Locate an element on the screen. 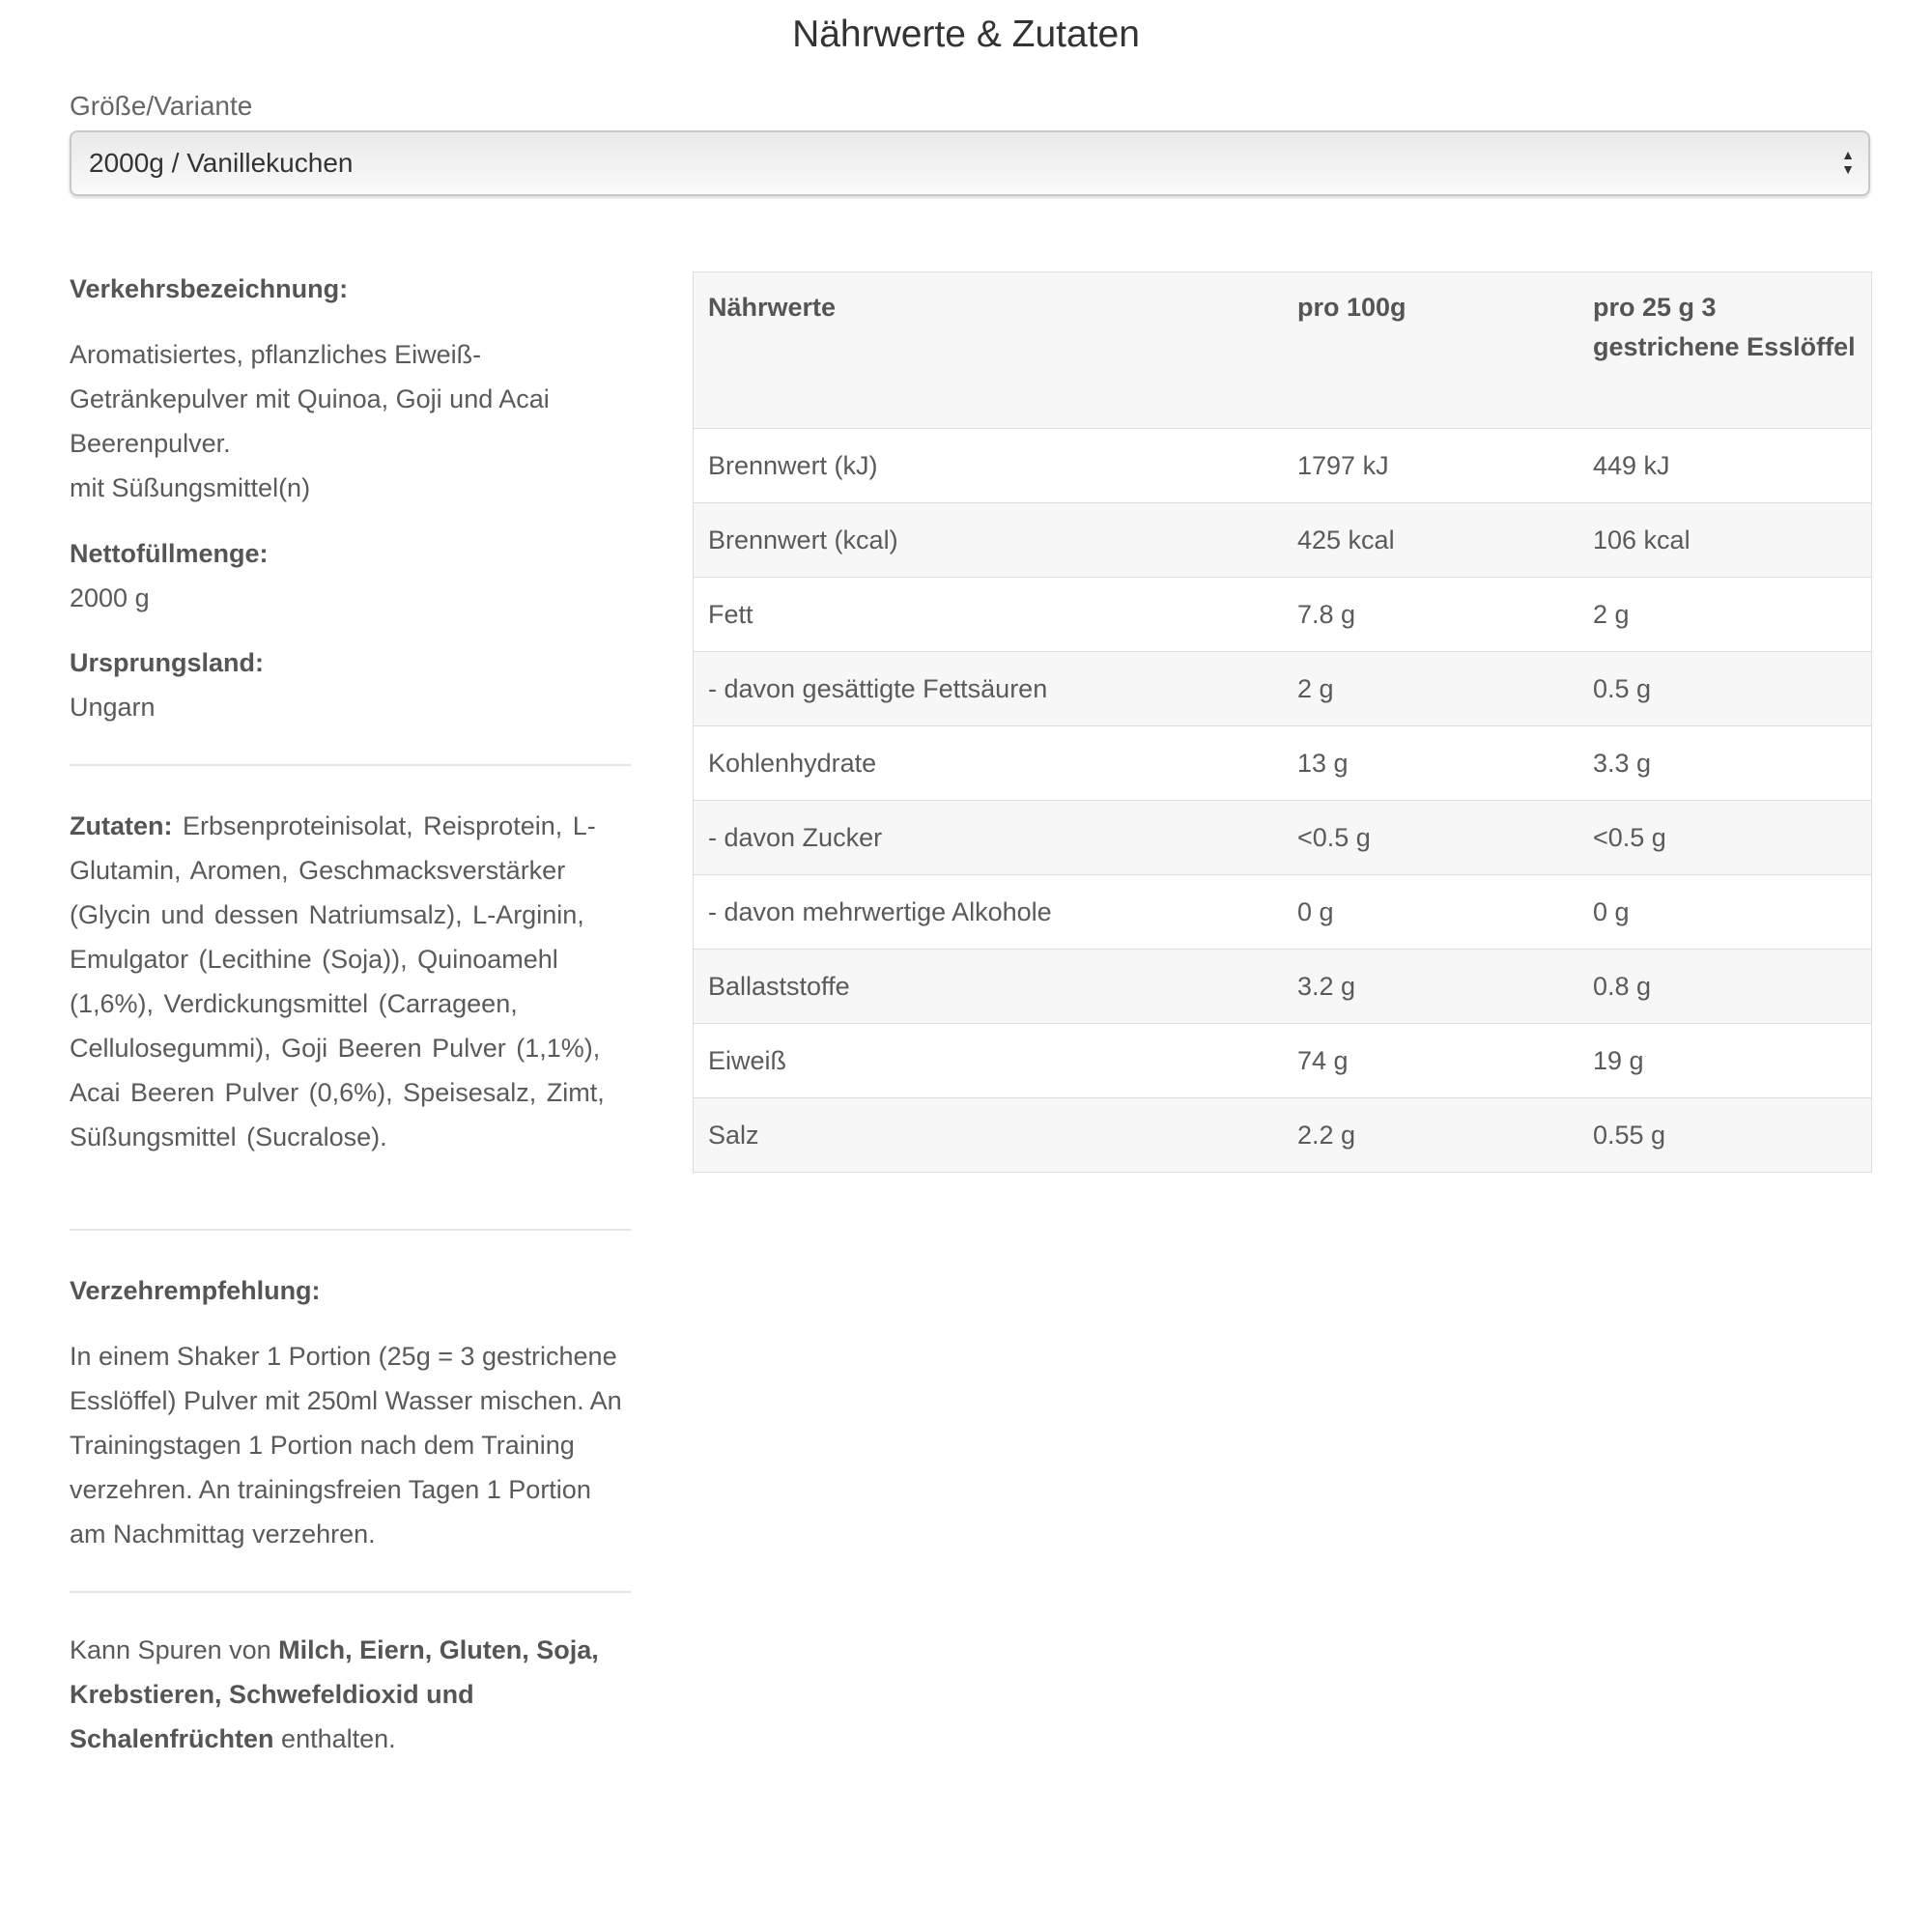 This screenshot has width=1932, height=1932. nutrient-name: Brennwert (kJ) is located at coordinates (988, 465).